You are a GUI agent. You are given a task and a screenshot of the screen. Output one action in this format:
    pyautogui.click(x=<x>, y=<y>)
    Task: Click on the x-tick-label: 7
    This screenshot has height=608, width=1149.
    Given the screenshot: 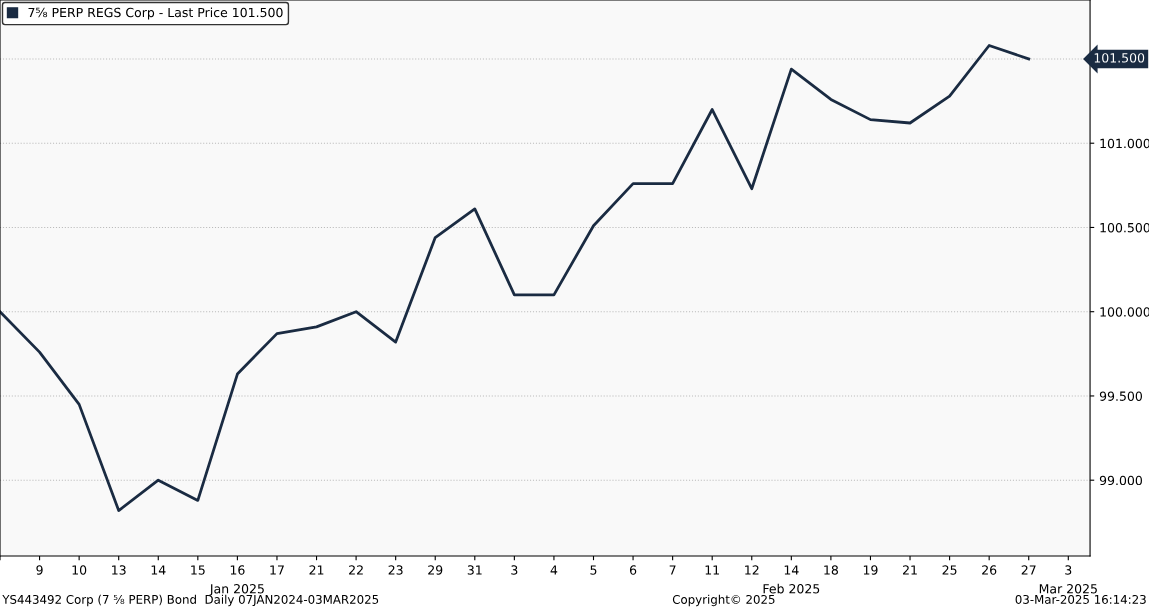 What is the action you would take?
    pyautogui.click(x=672, y=570)
    